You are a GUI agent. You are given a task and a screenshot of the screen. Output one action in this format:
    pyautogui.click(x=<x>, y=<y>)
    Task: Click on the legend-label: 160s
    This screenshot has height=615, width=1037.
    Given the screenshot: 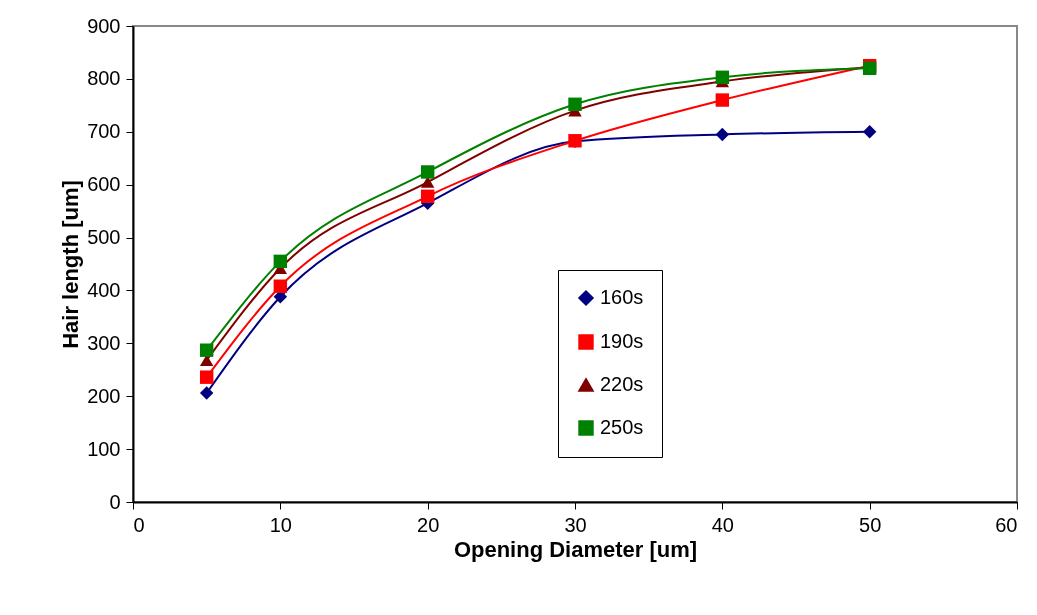 What is the action you would take?
    pyautogui.click(x=622, y=297)
    